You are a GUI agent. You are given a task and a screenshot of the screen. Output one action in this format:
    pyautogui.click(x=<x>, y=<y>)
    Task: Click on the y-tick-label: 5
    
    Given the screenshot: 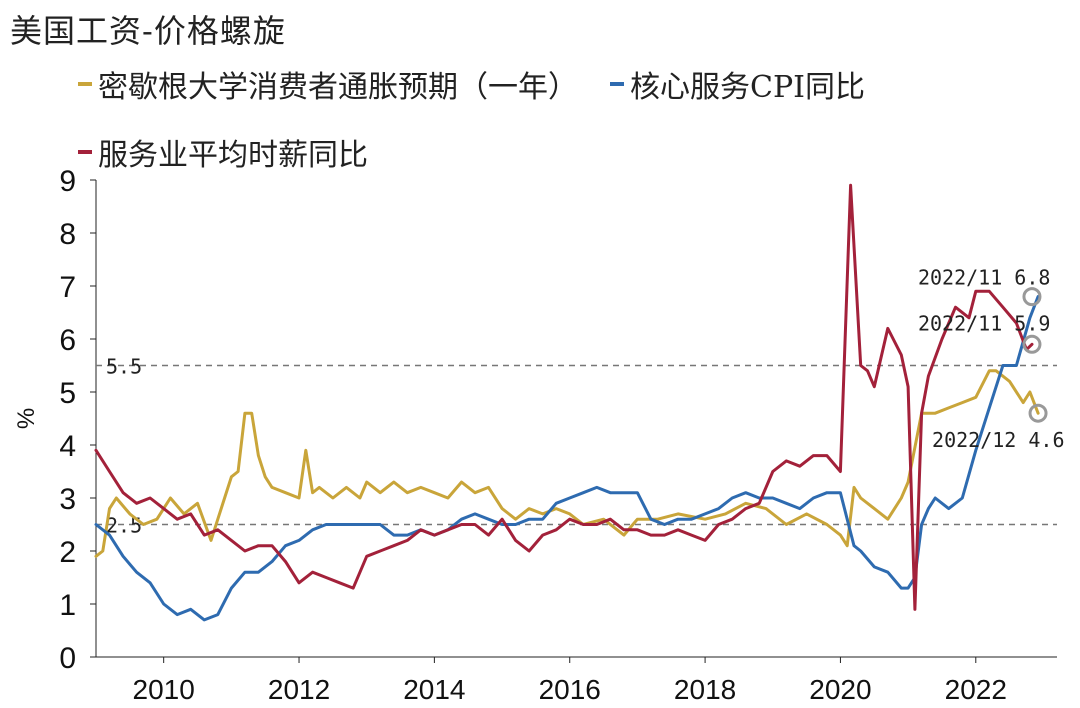 What is the action you would take?
    pyautogui.click(x=67, y=393)
    